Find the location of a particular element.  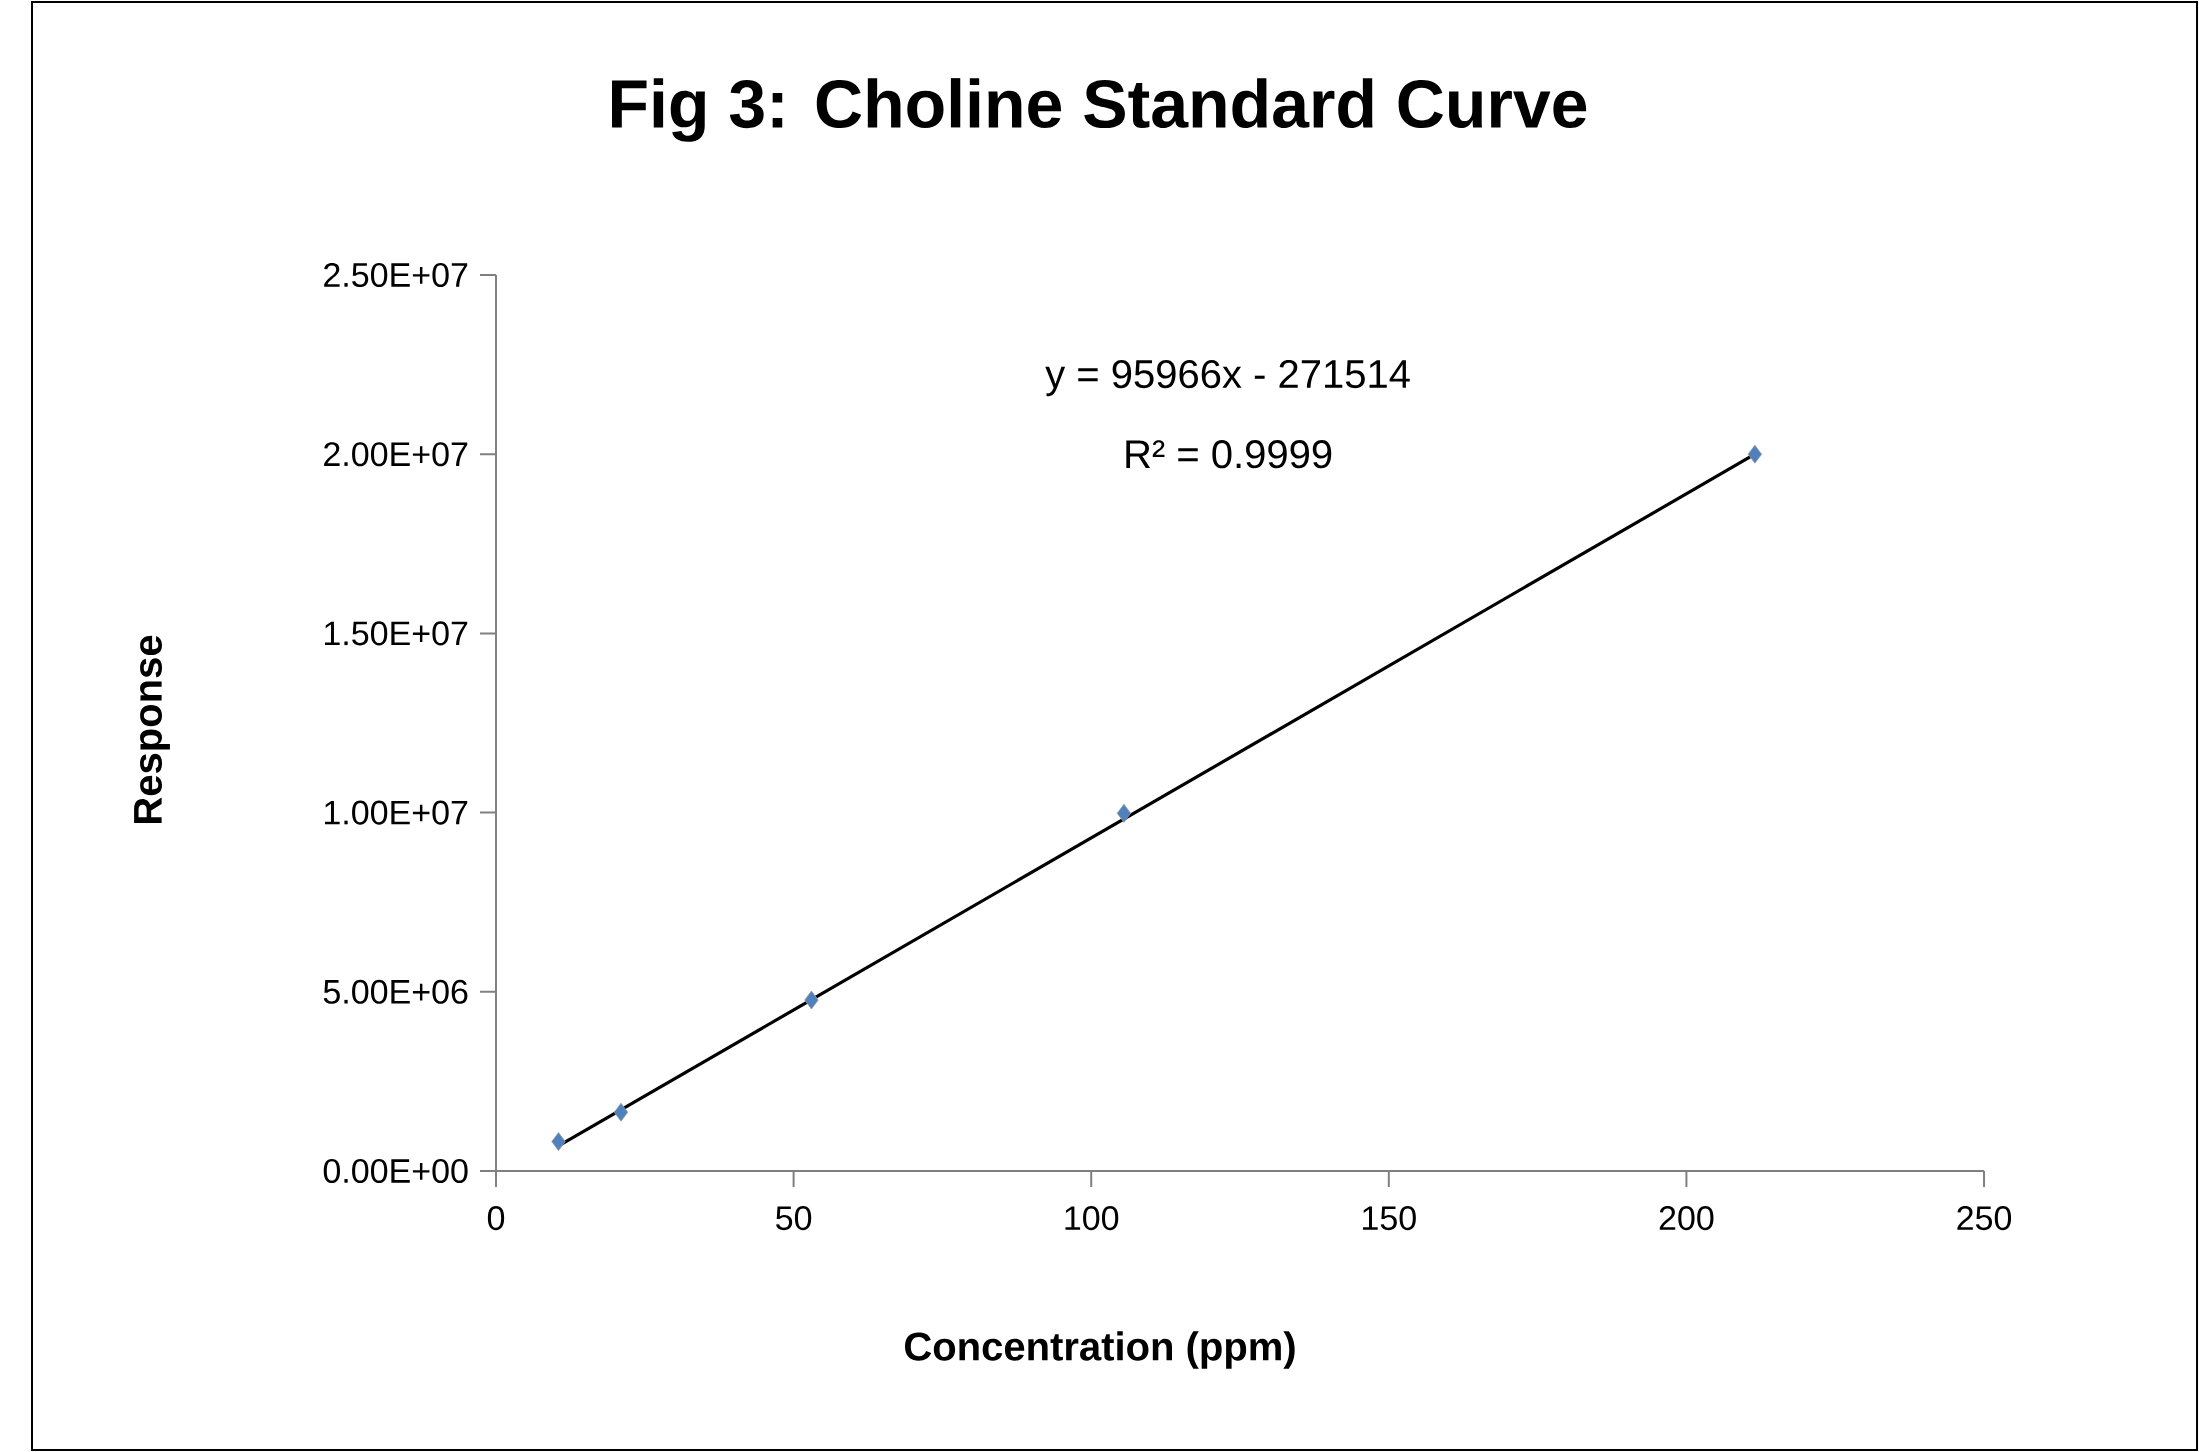

y-axis-title: Response is located at coordinates (152, 729).